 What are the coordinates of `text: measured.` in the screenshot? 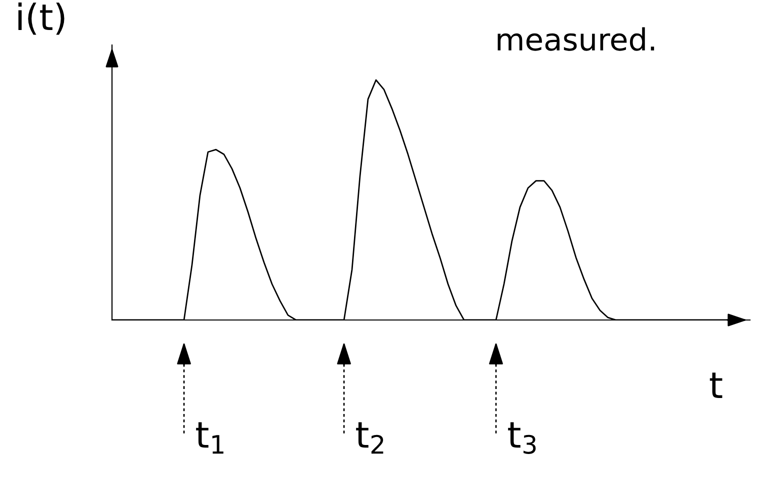 It's located at (576, 39).